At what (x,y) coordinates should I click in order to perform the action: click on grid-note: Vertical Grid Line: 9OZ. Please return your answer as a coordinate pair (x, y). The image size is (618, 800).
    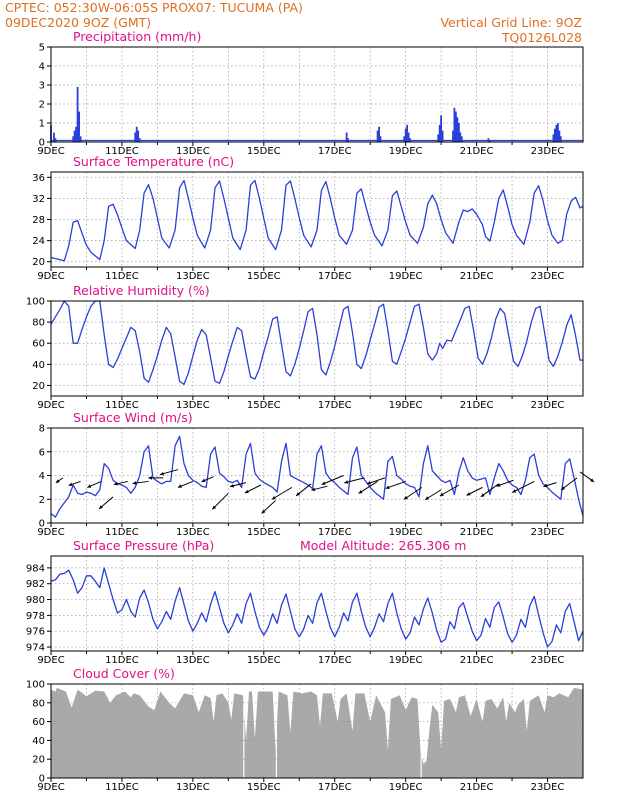
    Looking at the image, I should click on (511, 22).